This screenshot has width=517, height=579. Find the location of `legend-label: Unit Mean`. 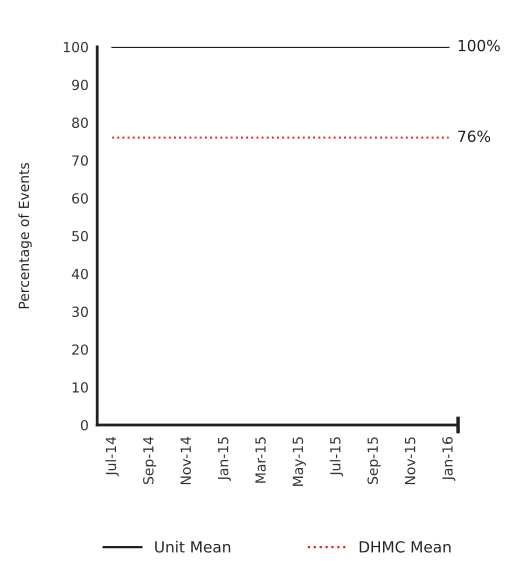

legend-label: Unit Mean is located at coordinates (192, 546).